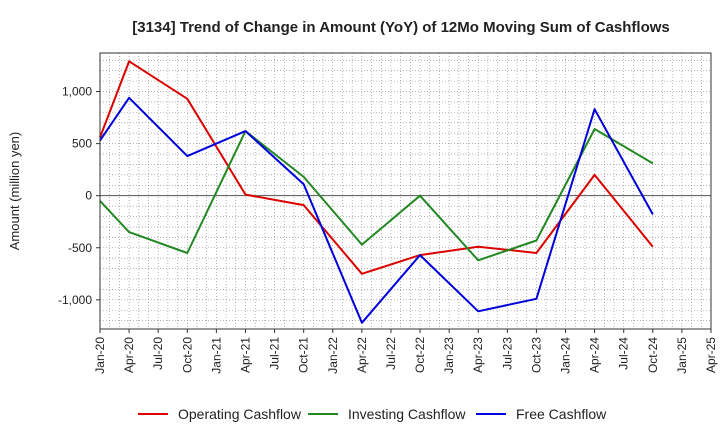 This screenshot has width=720, height=440. What do you see at coordinates (304, 355) in the screenshot?
I see `x-tick-label: Oct-21` at bounding box center [304, 355].